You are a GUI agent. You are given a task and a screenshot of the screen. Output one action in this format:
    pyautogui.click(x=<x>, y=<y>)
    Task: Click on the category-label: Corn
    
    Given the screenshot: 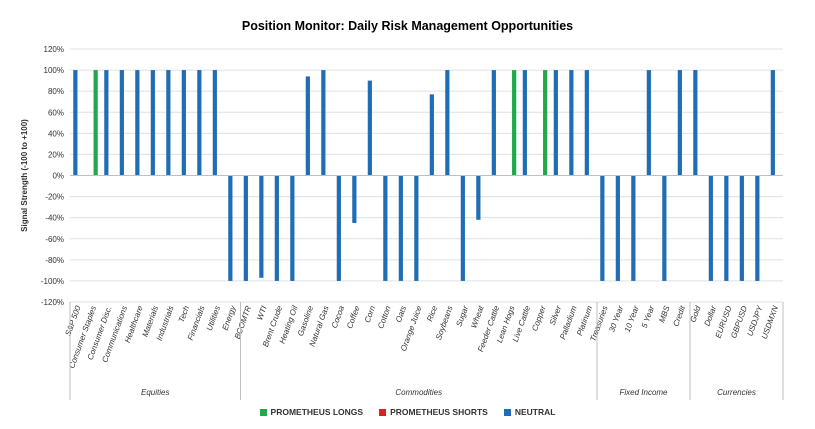 What is the action you would take?
    pyautogui.click(x=370, y=314)
    